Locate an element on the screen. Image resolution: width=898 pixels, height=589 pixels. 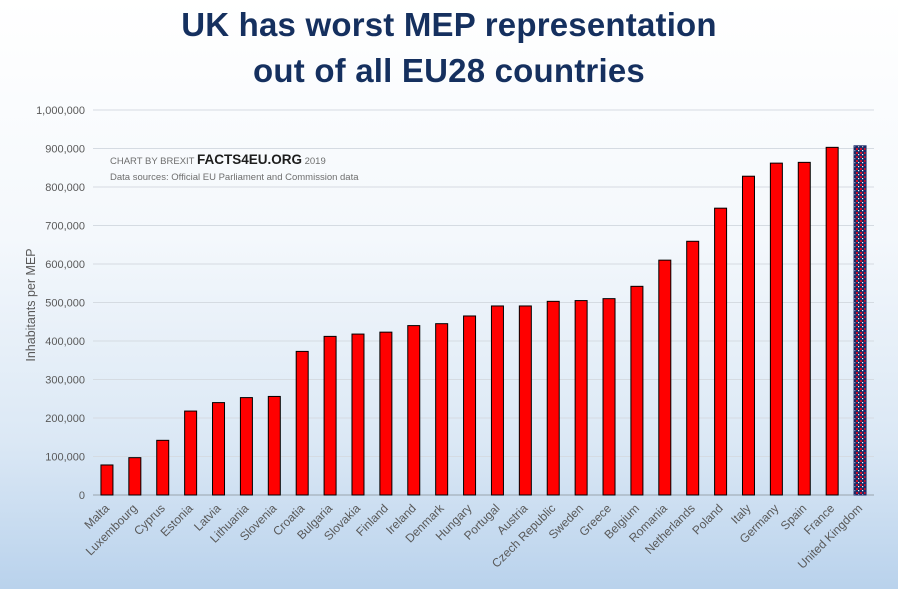
credit-brand: FACTS4EU.ORG is located at coordinates (249, 159).